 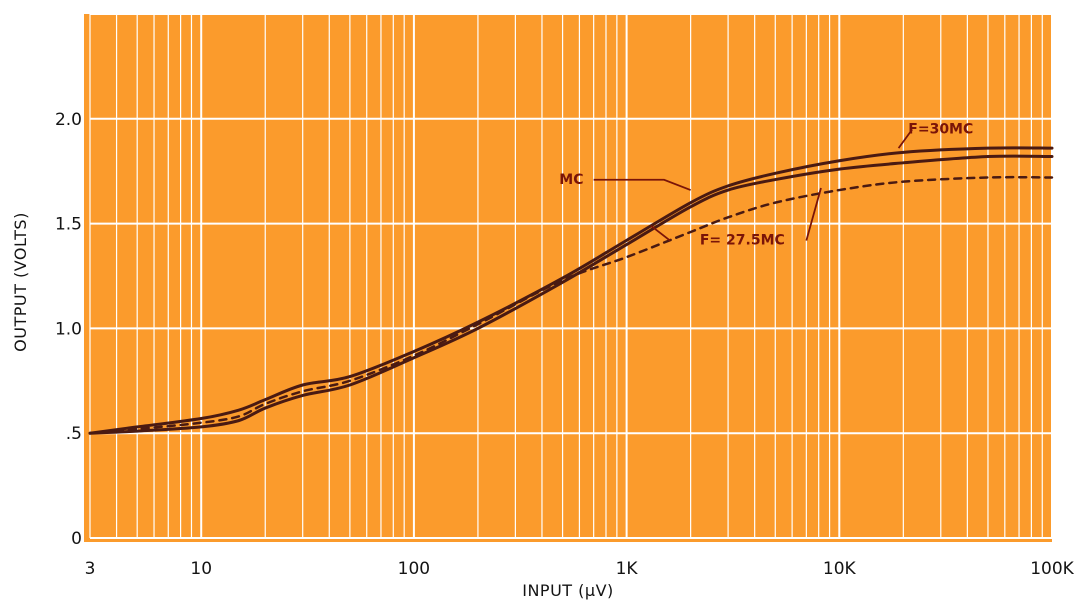 I want to click on annotation-label: F= 27.5MC, so click(x=742, y=241).